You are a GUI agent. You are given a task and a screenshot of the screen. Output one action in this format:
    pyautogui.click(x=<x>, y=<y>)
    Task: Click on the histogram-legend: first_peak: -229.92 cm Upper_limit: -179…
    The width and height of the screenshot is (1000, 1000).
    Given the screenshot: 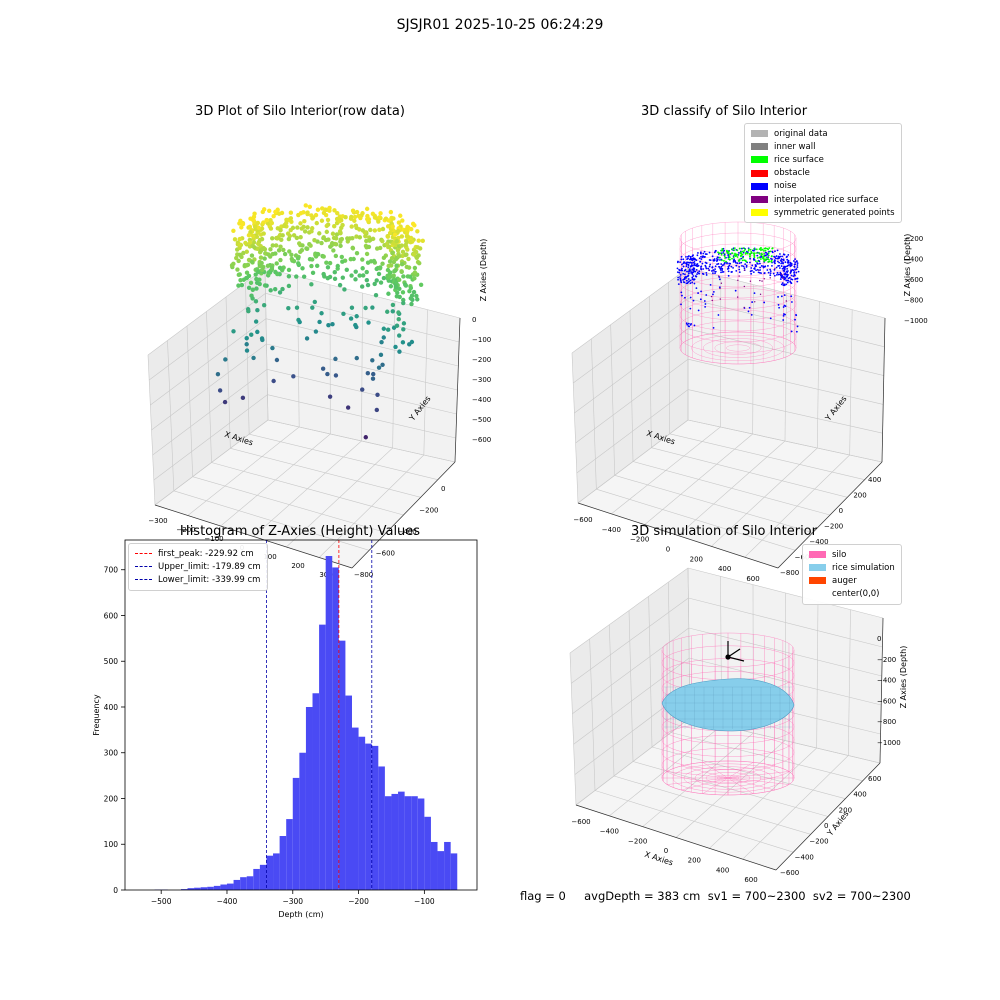 What is the action you would take?
    pyautogui.click(x=198, y=567)
    